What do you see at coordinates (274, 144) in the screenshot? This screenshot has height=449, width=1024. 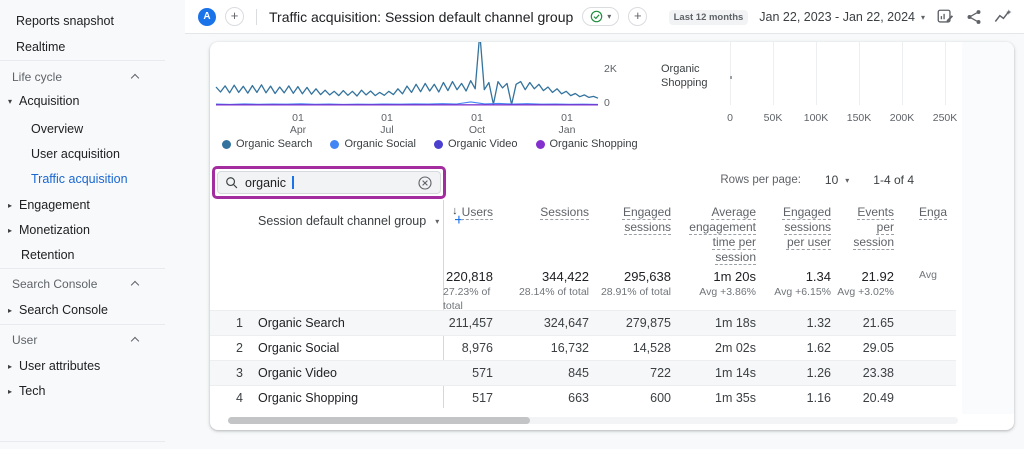 I see `legend-label: Organic Search` at bounding box center [274, 144].